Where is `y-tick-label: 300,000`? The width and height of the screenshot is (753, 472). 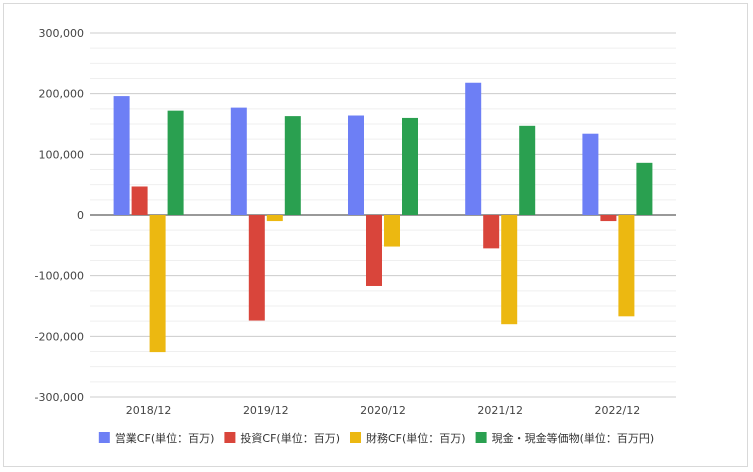
y-tick-label: 300,000 is located at coordinates (62, 33).